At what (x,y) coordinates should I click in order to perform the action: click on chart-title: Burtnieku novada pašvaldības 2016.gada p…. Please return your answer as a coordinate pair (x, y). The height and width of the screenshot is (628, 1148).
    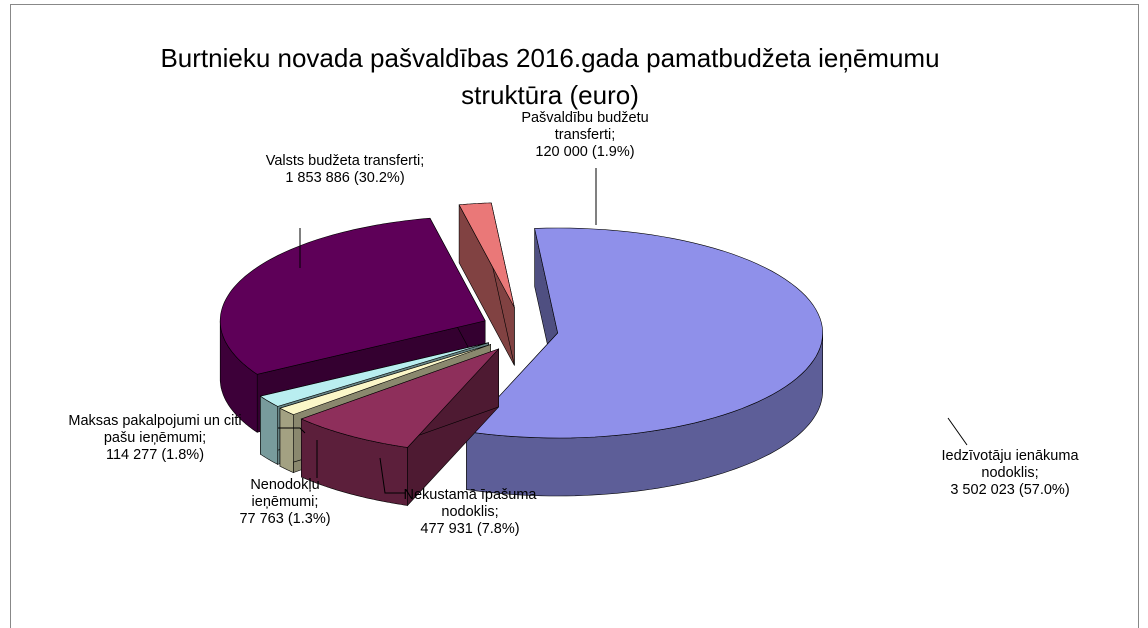
    Looking at the image, I should click on (550, 76).